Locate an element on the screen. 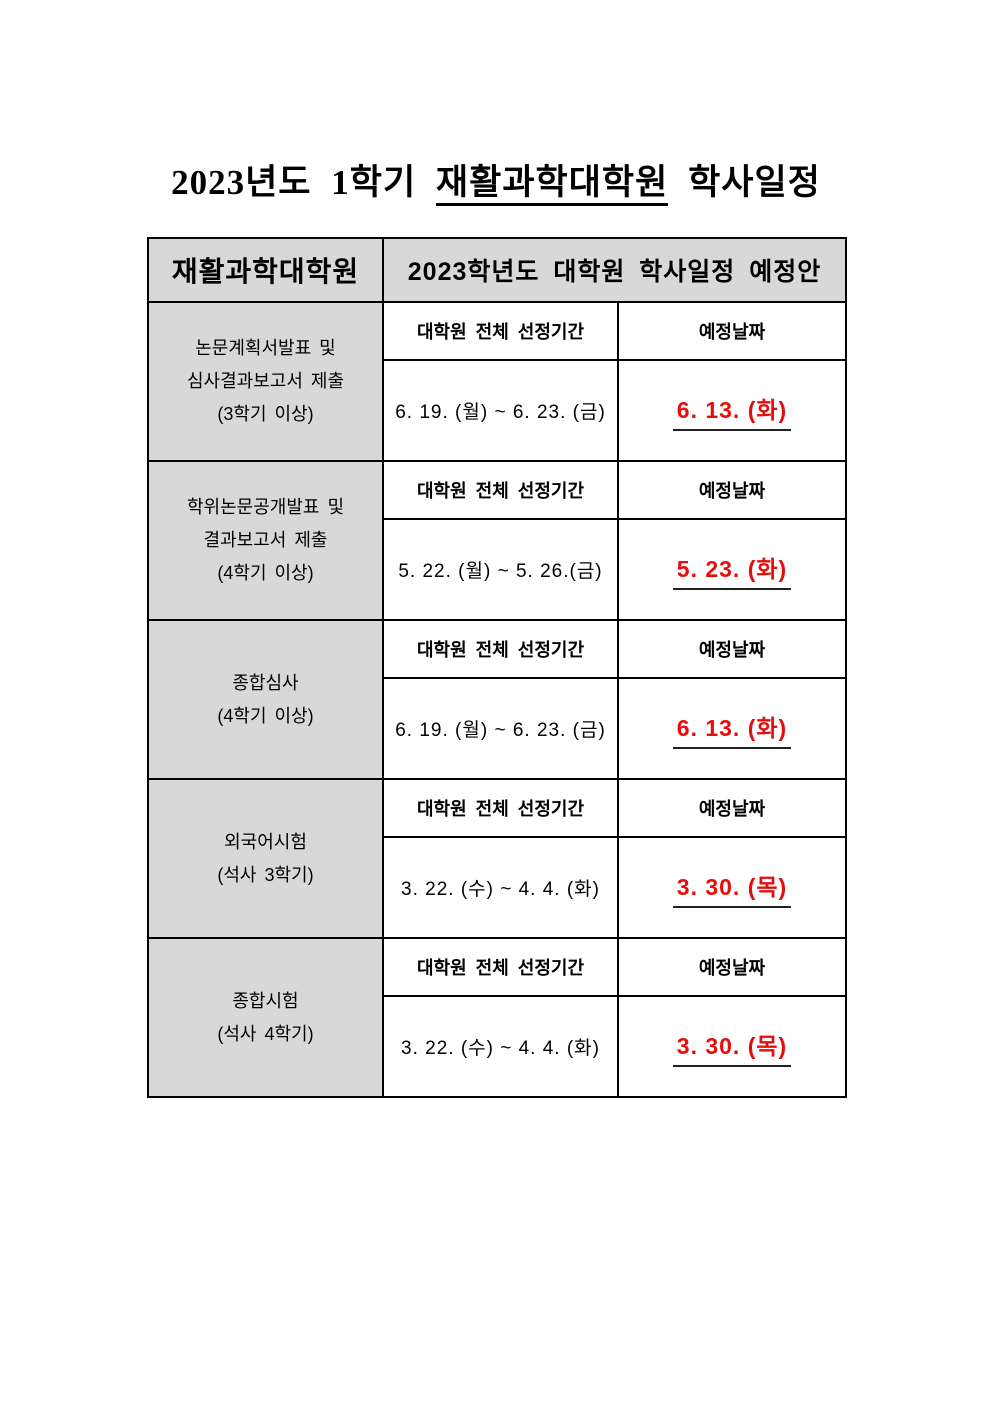 Image resolution: width=992 pixels, height=1403 pixels. category-cell-comprehensive-review: 종합심사 (4학기 이상) is located at coordinates (265, 699).